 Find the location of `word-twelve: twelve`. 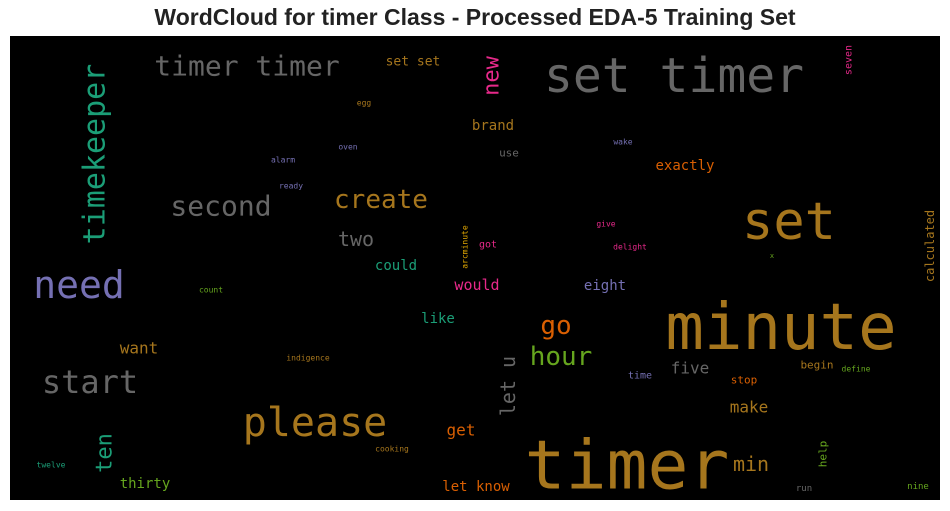

word-twelve: twelve is located at coordinates (51, 465).